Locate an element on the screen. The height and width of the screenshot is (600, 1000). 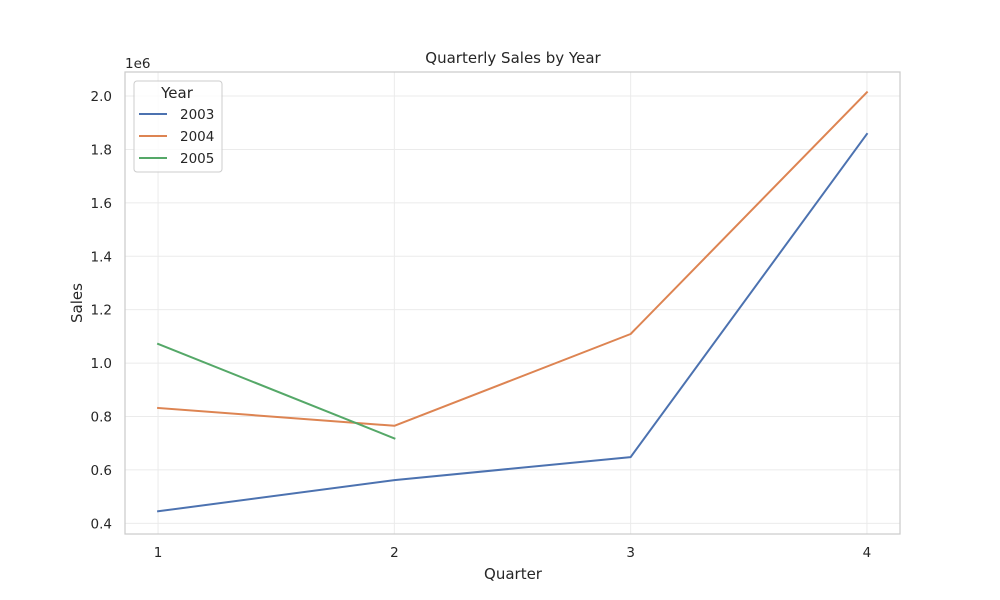
y-tick-label: 1.8 is located at coordinates (101, 150).